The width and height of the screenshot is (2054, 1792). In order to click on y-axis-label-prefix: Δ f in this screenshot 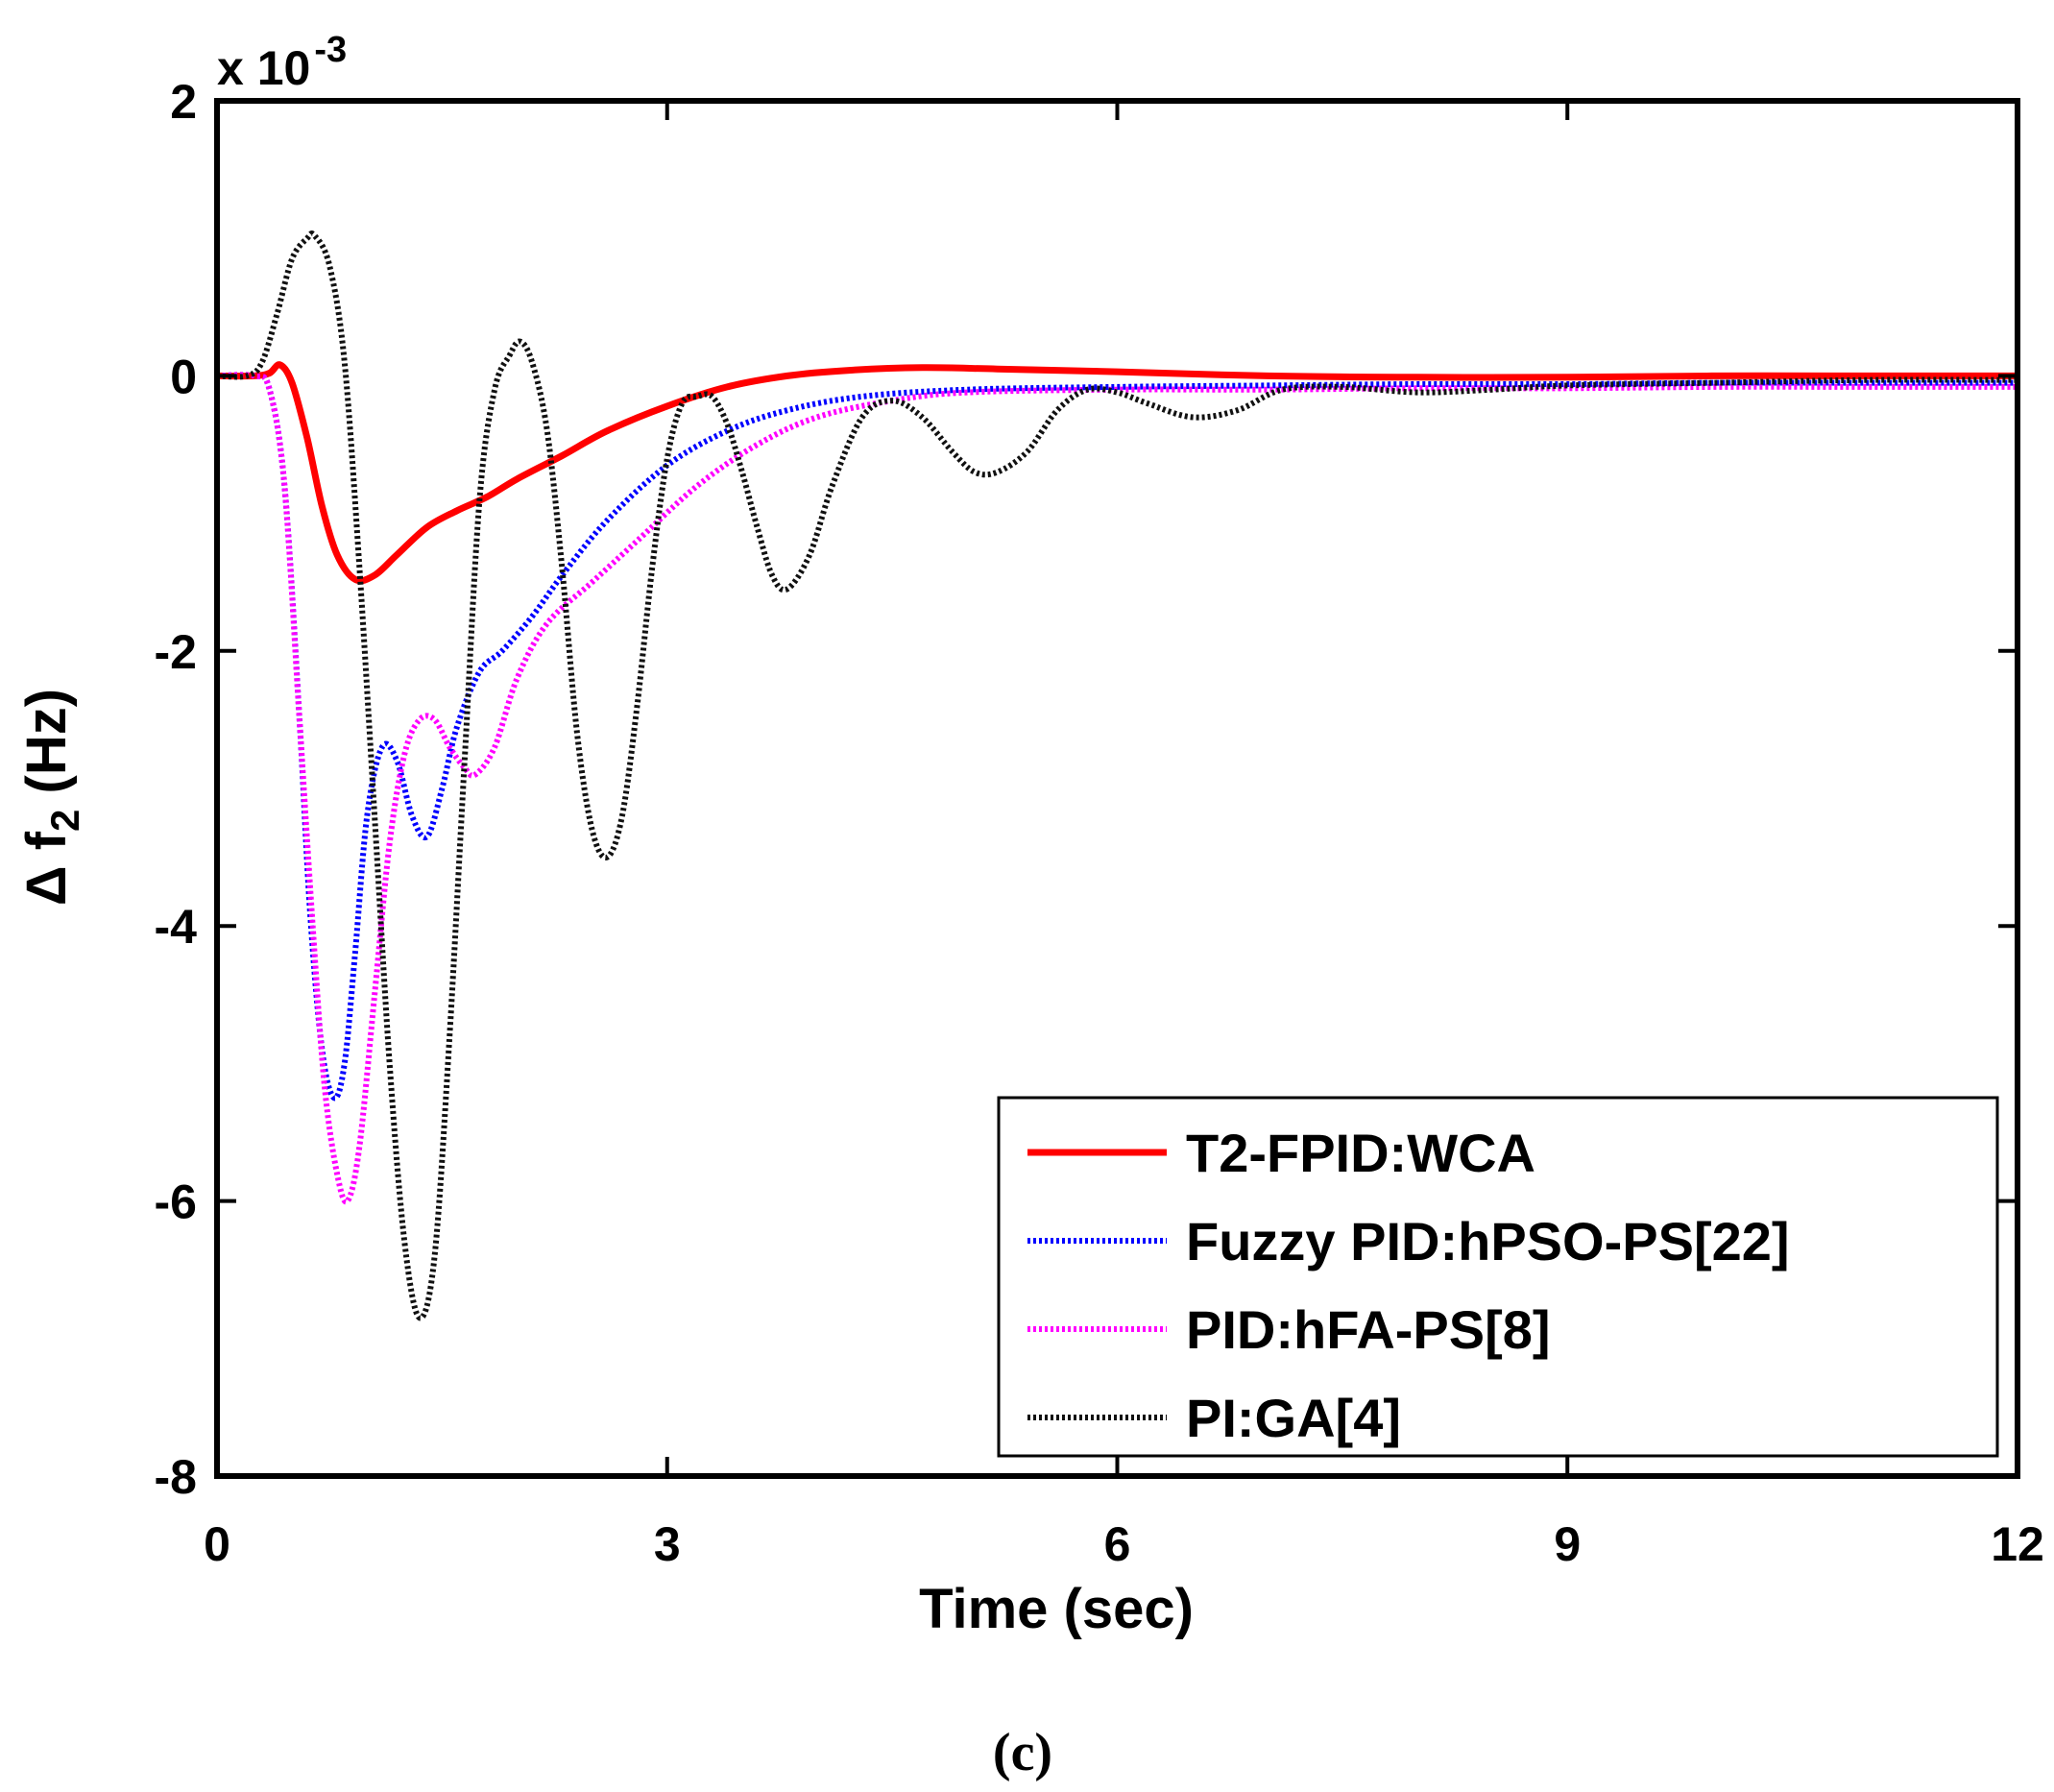, I will do `click(46, 868)`.